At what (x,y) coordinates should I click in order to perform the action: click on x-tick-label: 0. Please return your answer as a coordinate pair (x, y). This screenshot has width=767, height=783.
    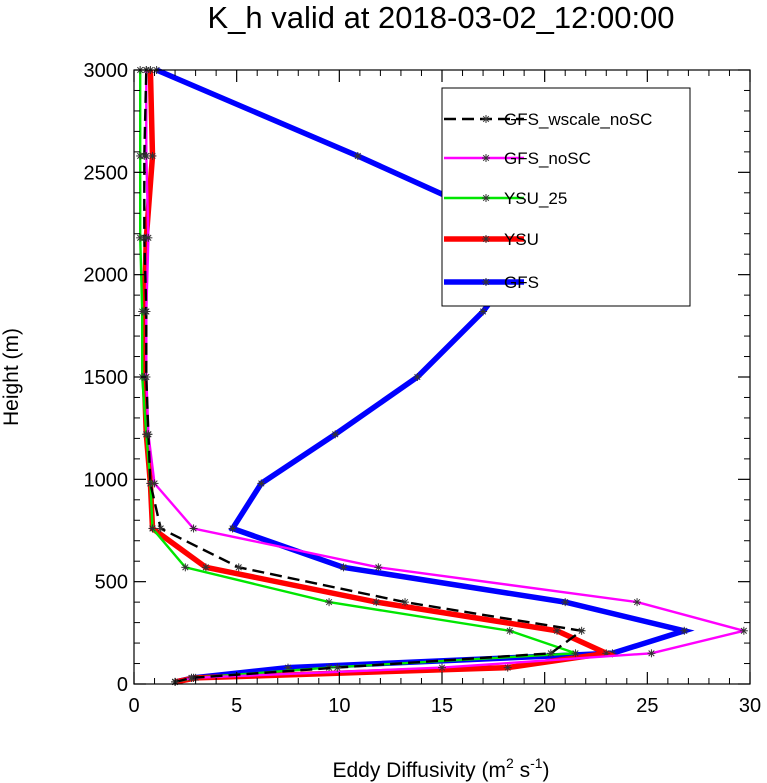
    Looking at the image, I should click on (133, 706).